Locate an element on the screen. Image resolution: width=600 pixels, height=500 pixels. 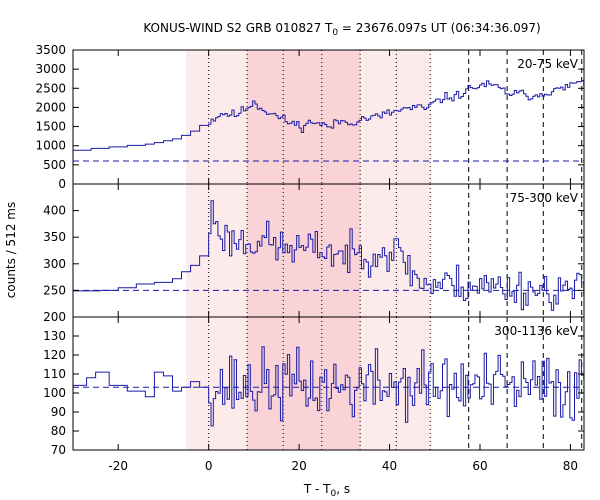
y-tick-label: 400 is located at coordinates (54, 211).